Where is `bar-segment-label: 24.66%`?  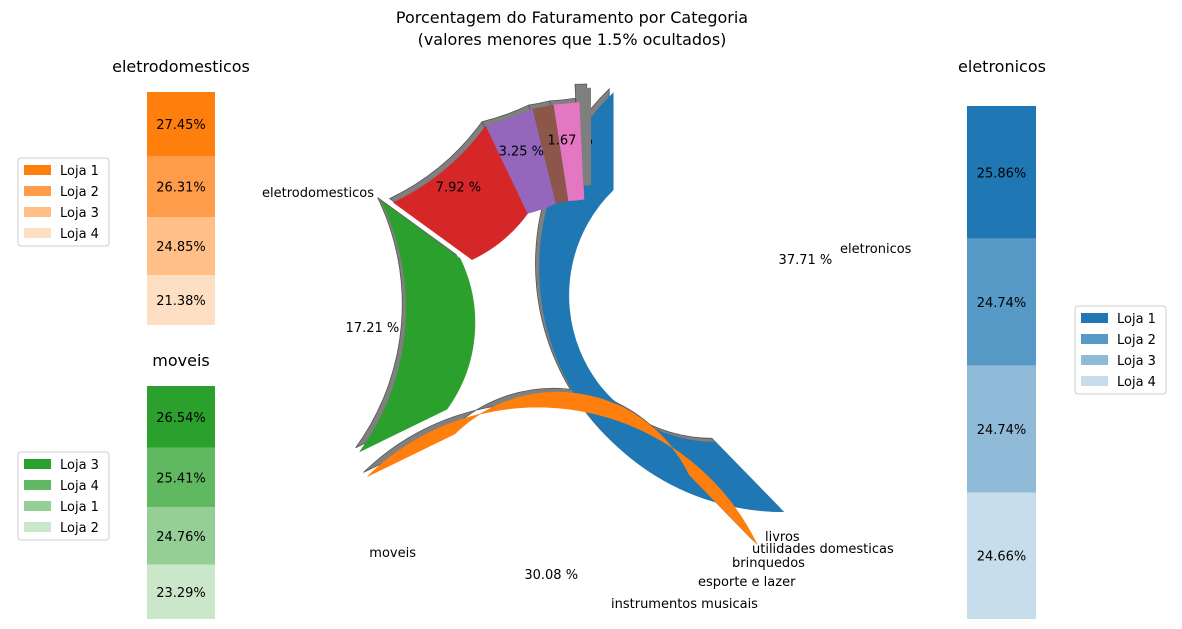
bar-segment-label: 24.66% is located at coordinates (1002, 557).